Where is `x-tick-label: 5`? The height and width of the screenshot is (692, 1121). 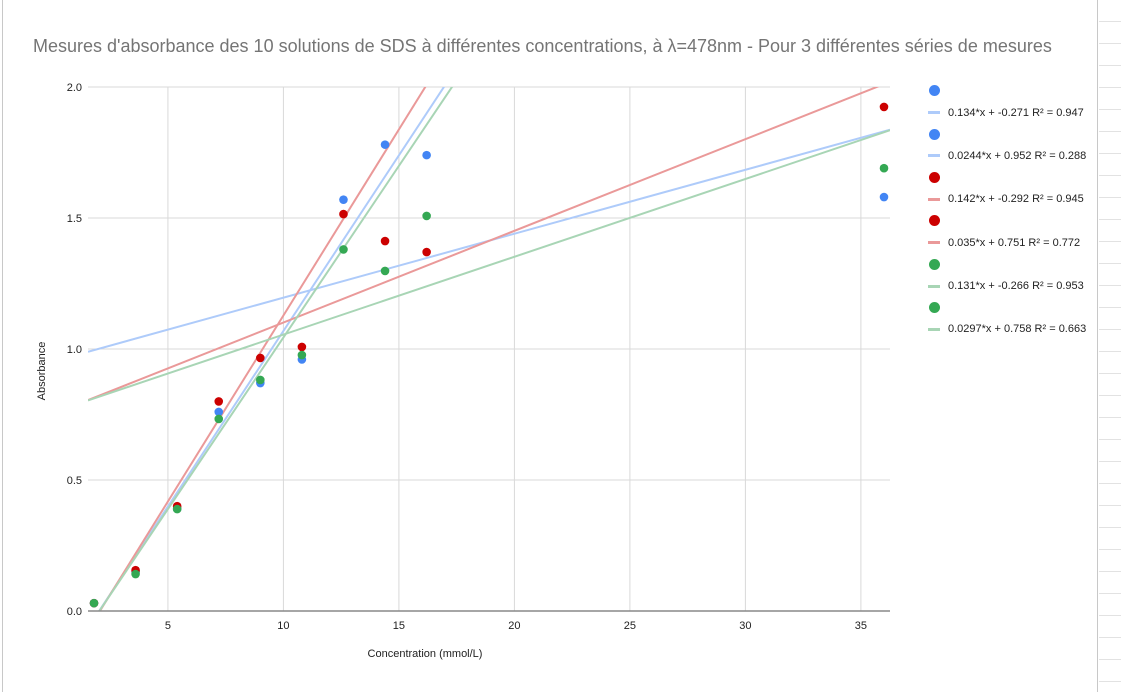 x-tick-label: 5 is located at coordinates (168, 626).